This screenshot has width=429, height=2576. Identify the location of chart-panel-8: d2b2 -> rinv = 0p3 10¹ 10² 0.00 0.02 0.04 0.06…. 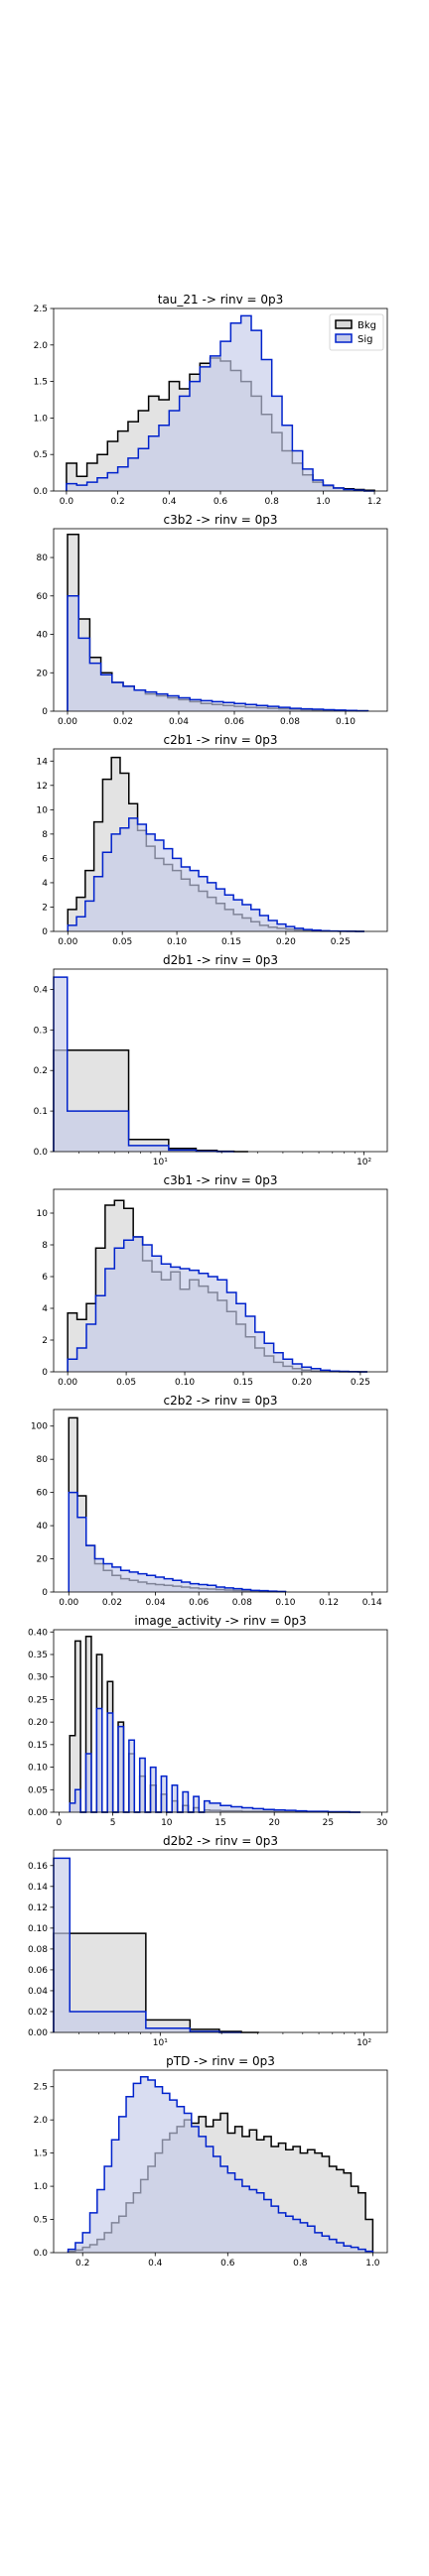
(208, 1941).